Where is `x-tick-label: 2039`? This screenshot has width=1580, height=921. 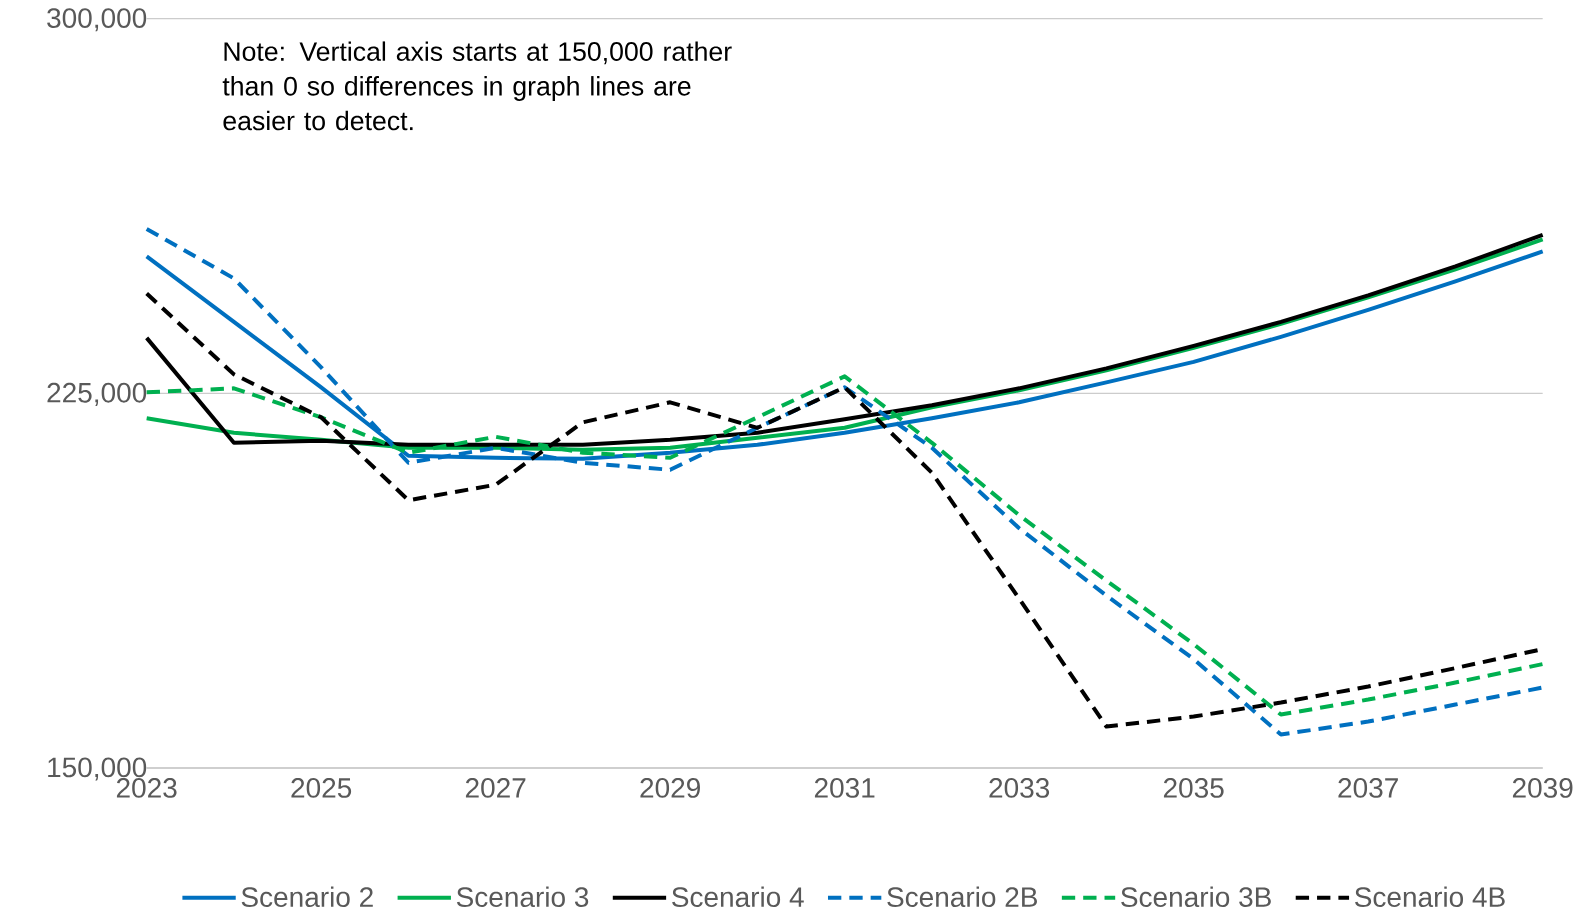 x-tick-label: 2039 is located at coordinates (1542, 788).